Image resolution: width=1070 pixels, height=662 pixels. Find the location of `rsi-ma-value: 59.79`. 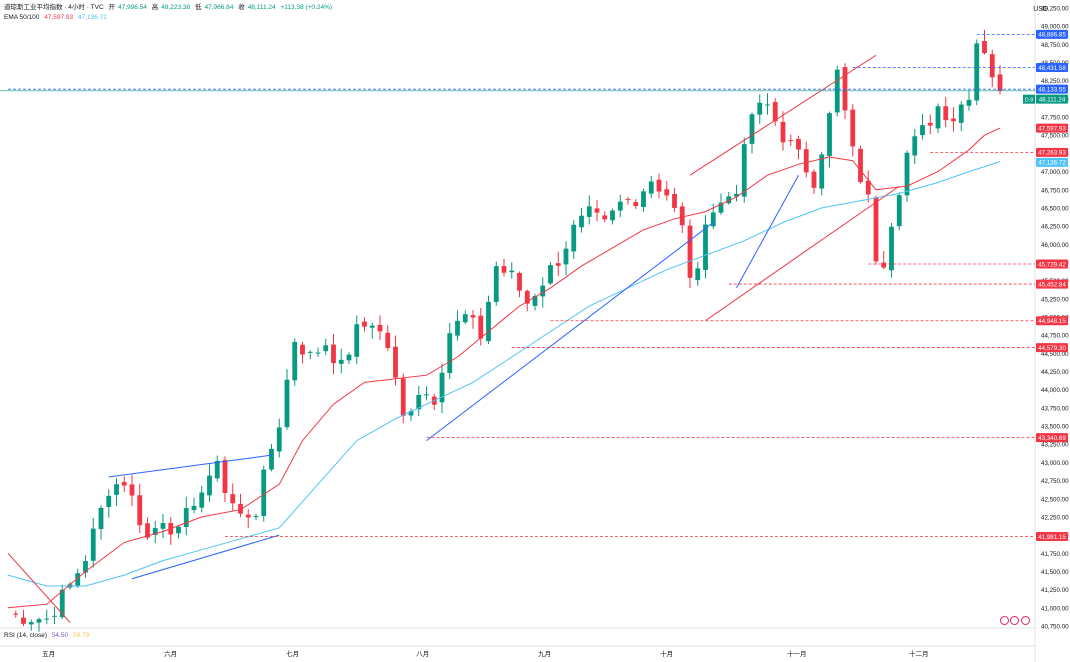

rsi-ma-value: 59.79 is located at coordinates (81, 635).